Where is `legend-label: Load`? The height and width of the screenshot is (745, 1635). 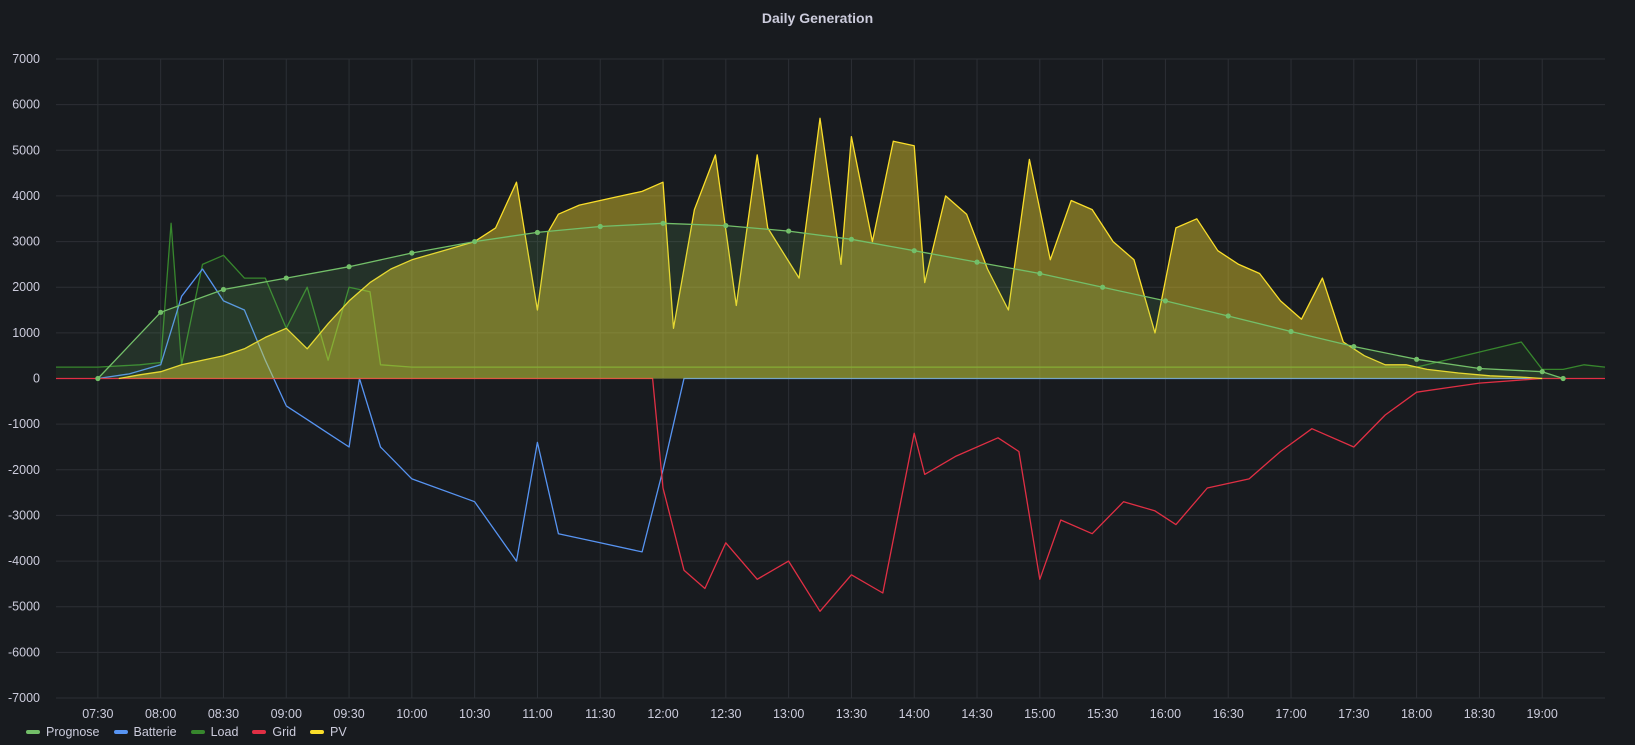
legend-label: Load is located at coordinates (224, 732).